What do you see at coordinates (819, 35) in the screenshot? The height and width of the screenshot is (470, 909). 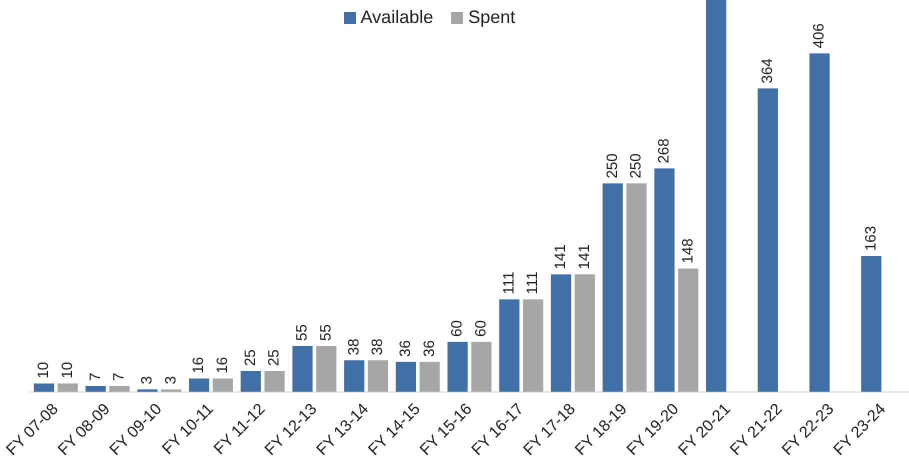 I see `data-label: 406` at bounding box center [819, 35].